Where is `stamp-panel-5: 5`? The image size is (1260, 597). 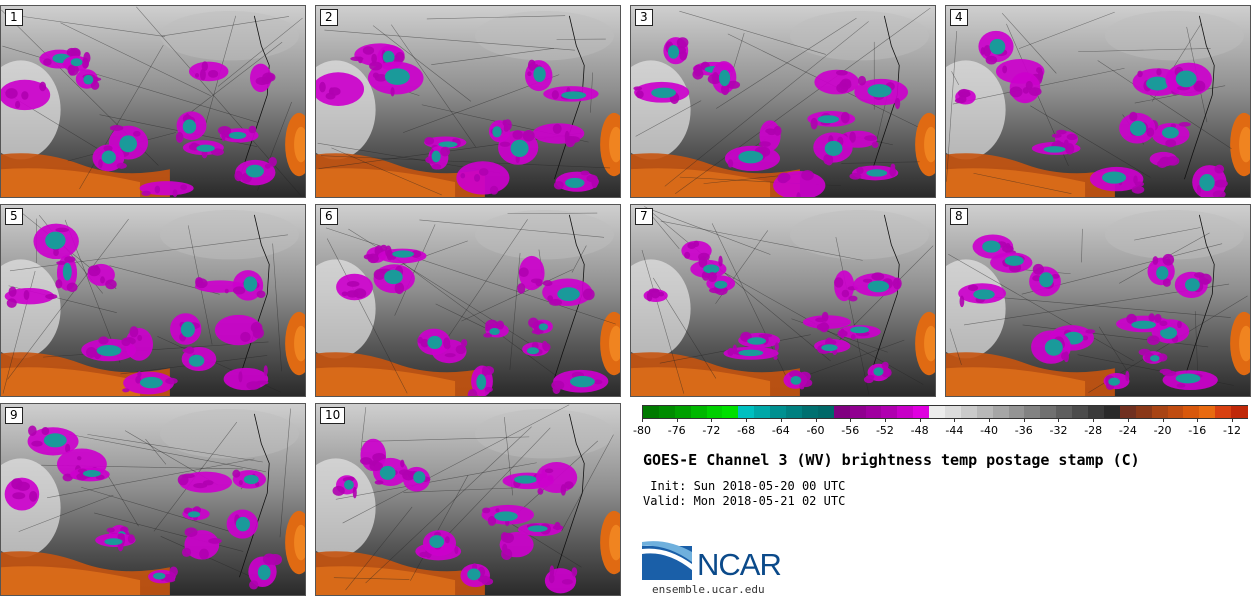 stamp-panel-5: 5 is located at coordinates (153, 300).